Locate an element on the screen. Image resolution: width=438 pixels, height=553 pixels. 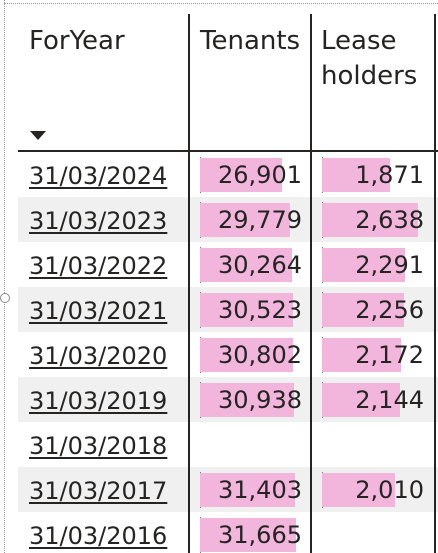
table-row: 31/03/2023 29,779 2,638 is located at coordinates (228, 219).